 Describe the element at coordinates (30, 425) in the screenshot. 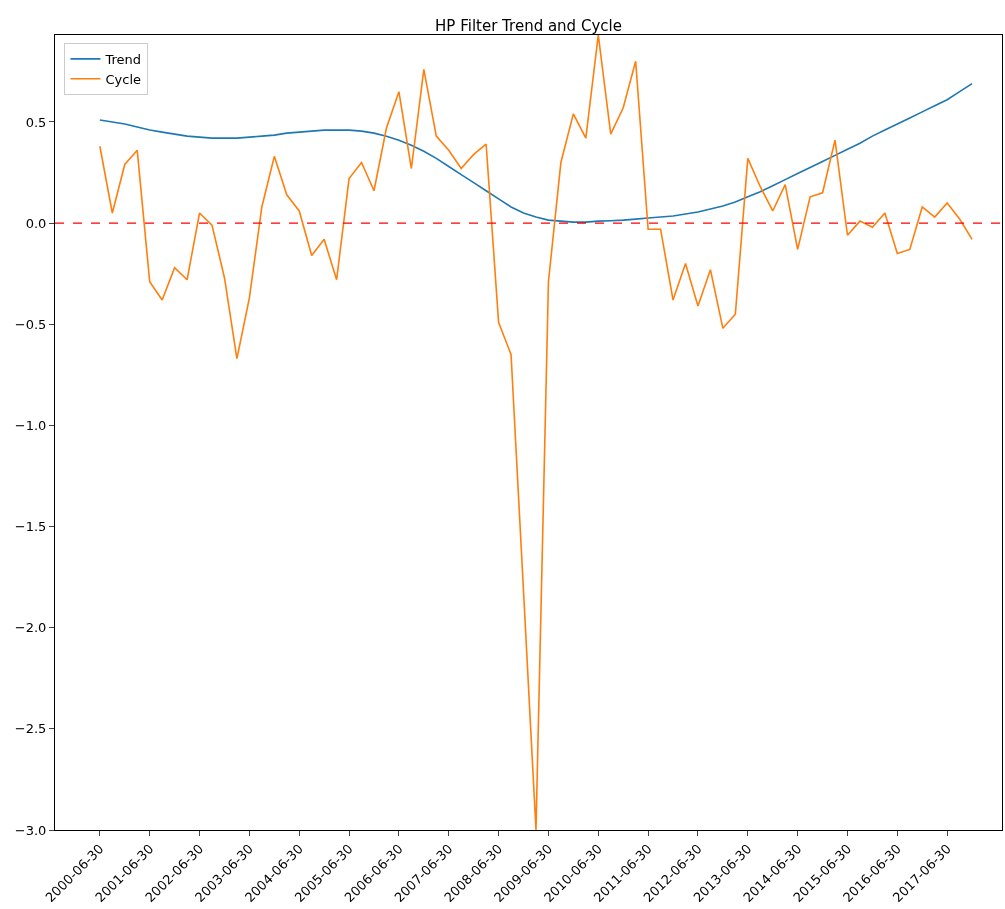

I see `y-tick-label: −1.0` at that location.